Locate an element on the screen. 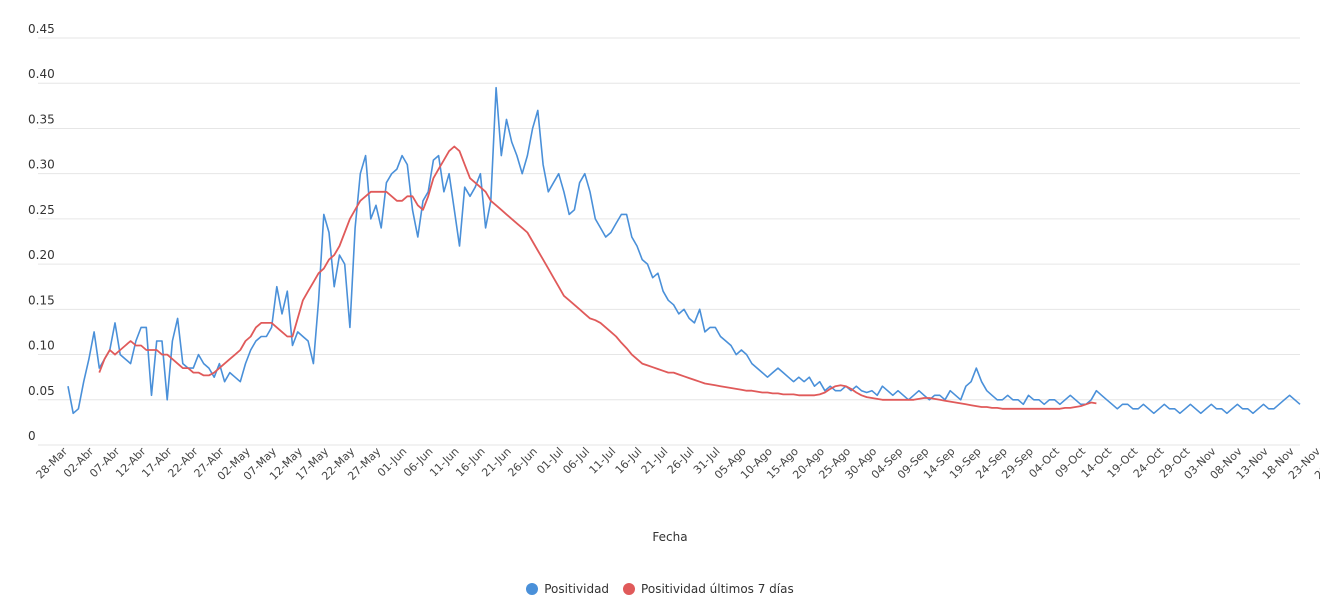  x-tick-label: 26-Jul is located at coordinates (681, 461).